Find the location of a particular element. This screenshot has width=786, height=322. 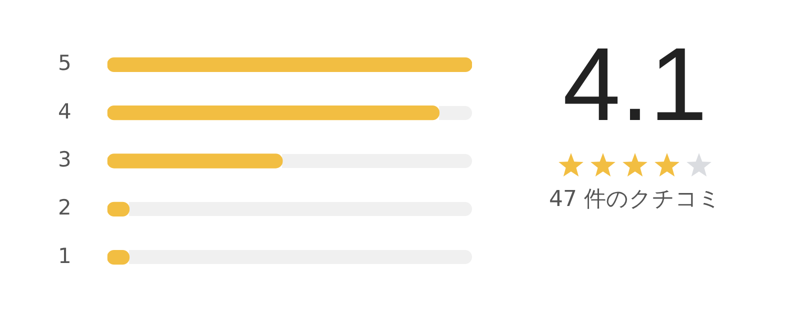

y-tick-label: 2 is located at coordinates (65, 208).